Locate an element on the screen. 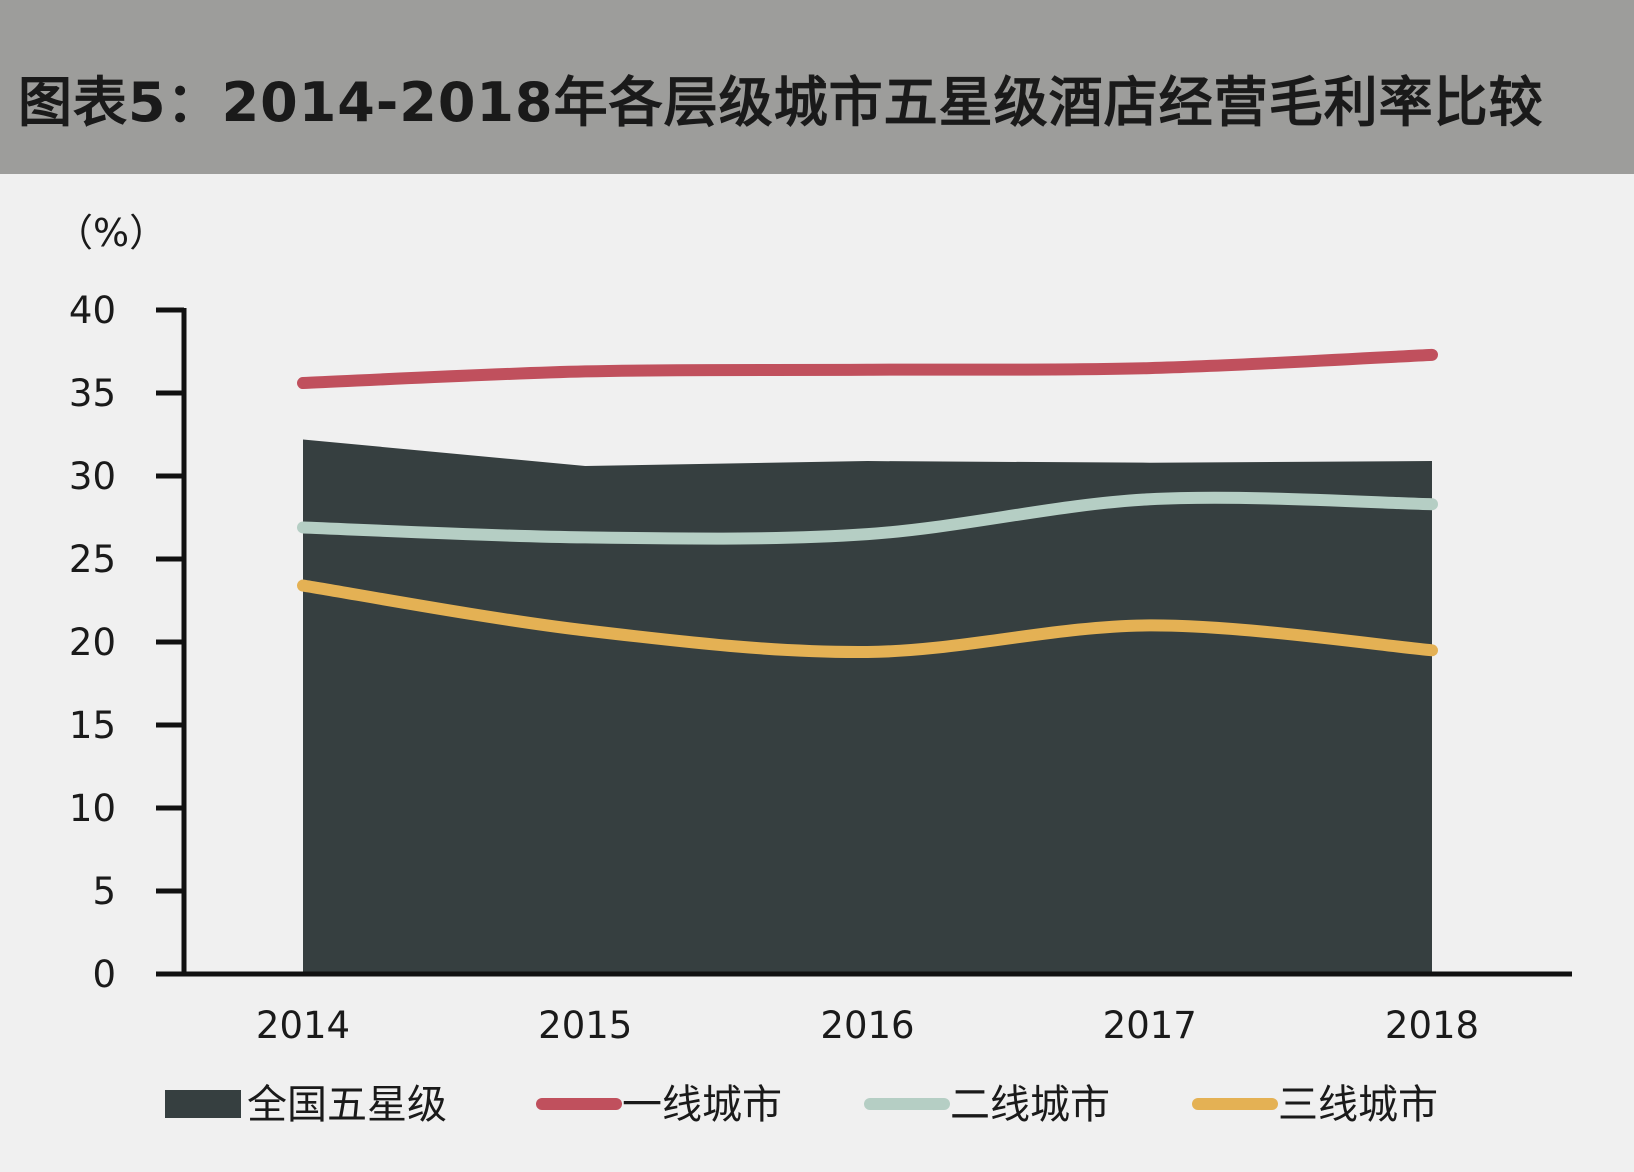  legend-item: 二线城市 is located at coordinates (987, 1105).